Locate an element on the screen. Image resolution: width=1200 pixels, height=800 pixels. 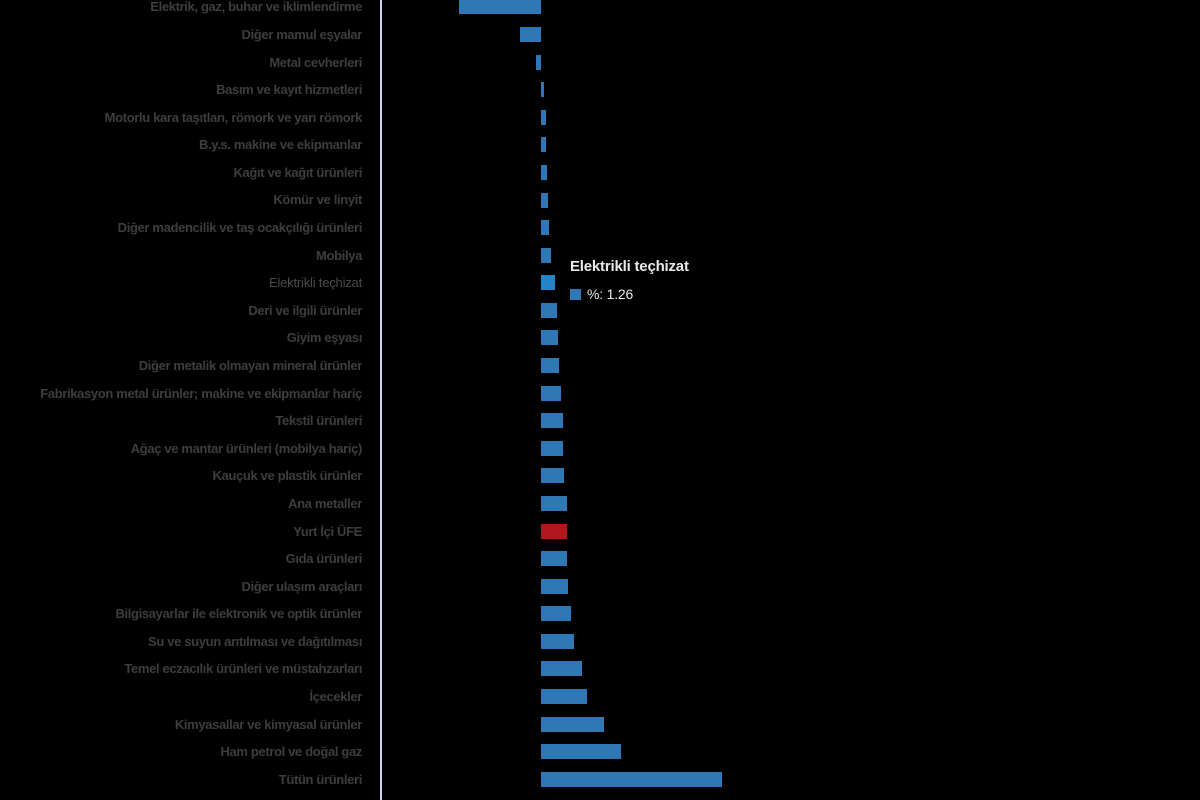
category-label: Kimyasallar ve kimyasal ürünler is located at coordinates (268, 724).